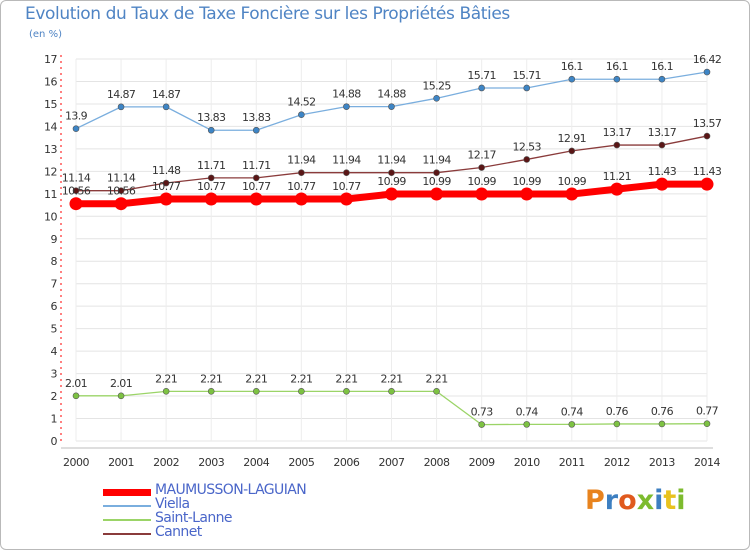 The width and height of the screenshot is (750, 550). I want to click on x-tick-label: 2012, so click(617, 462).